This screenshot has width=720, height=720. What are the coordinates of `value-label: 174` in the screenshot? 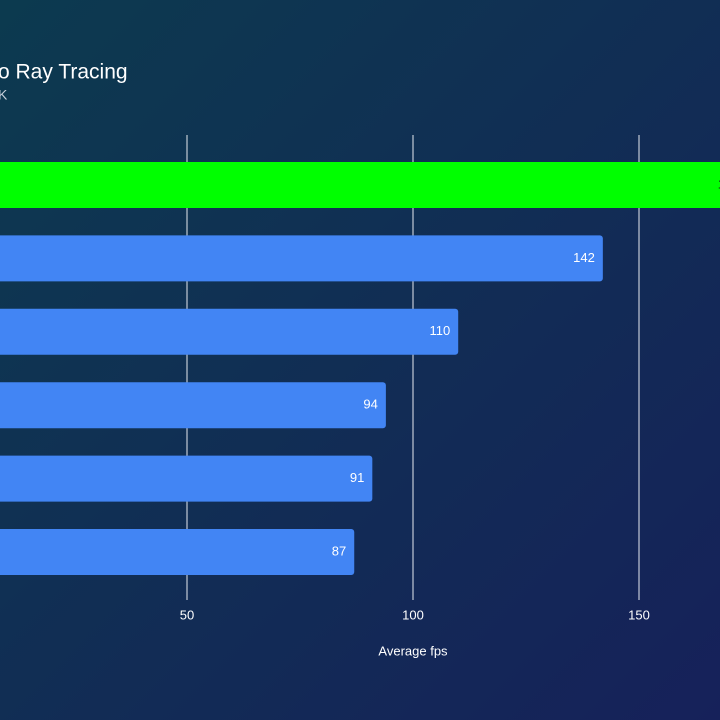 It's located at (719, 183).